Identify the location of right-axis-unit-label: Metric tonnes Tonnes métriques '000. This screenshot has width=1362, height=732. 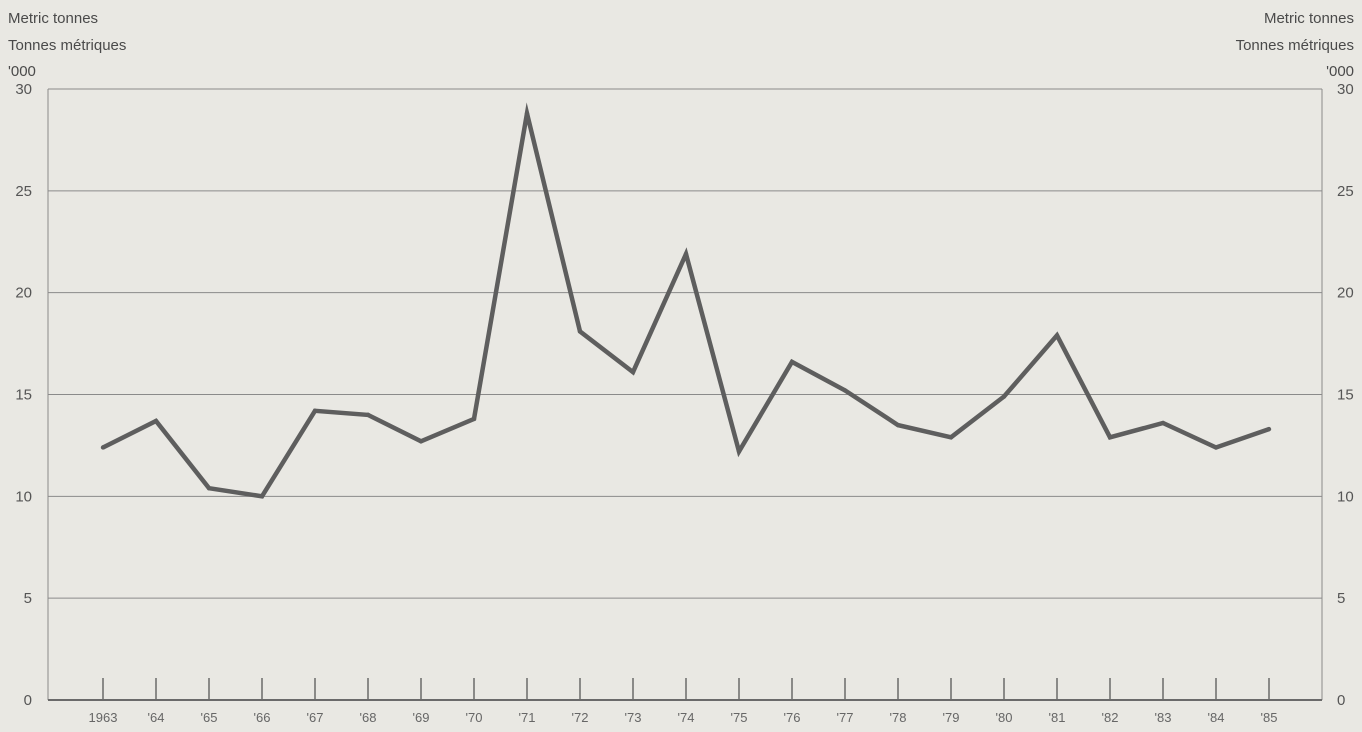
(1295, 45).